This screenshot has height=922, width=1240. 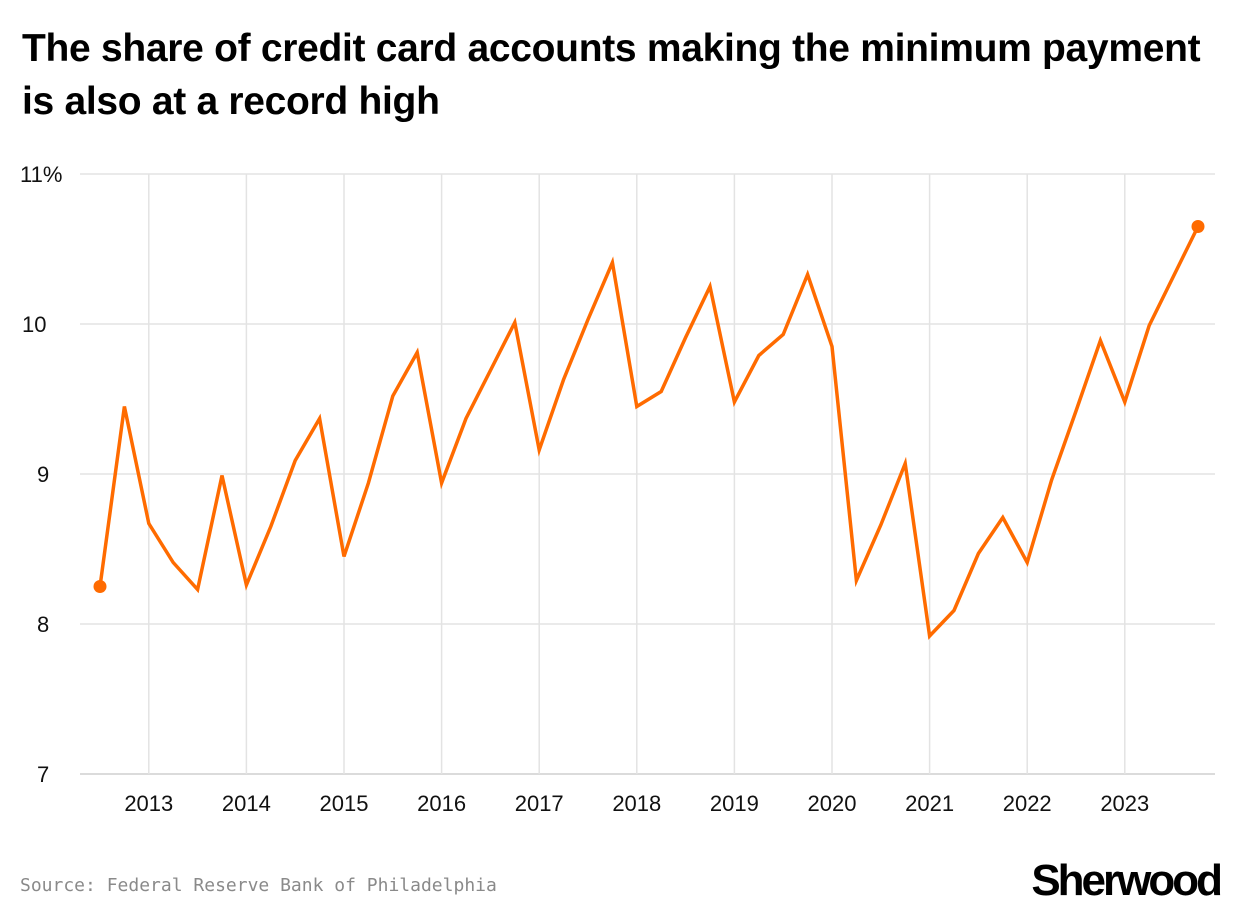 I want to click on x-tick-label: 2019, so click(x=734, y=803).